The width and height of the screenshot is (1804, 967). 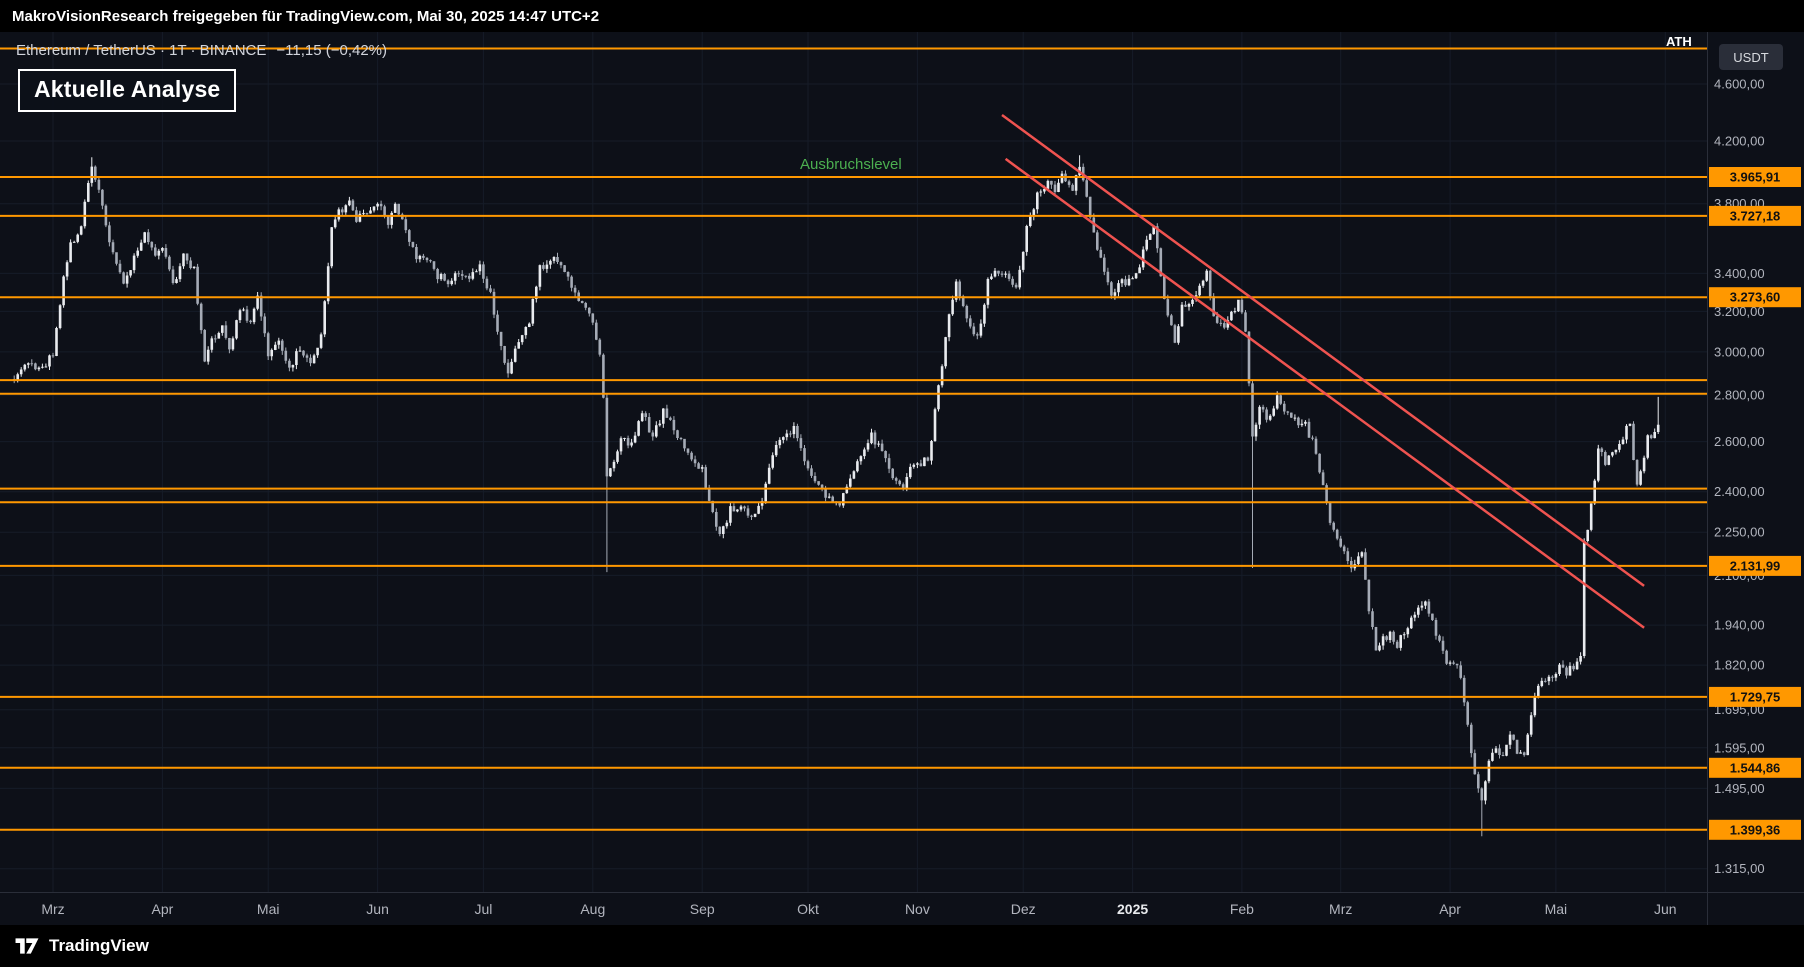 What do you see at coordinates (27, 946) in the screenshot?
I see `tradingview-logo-icon` at bounding box center [27, 946].